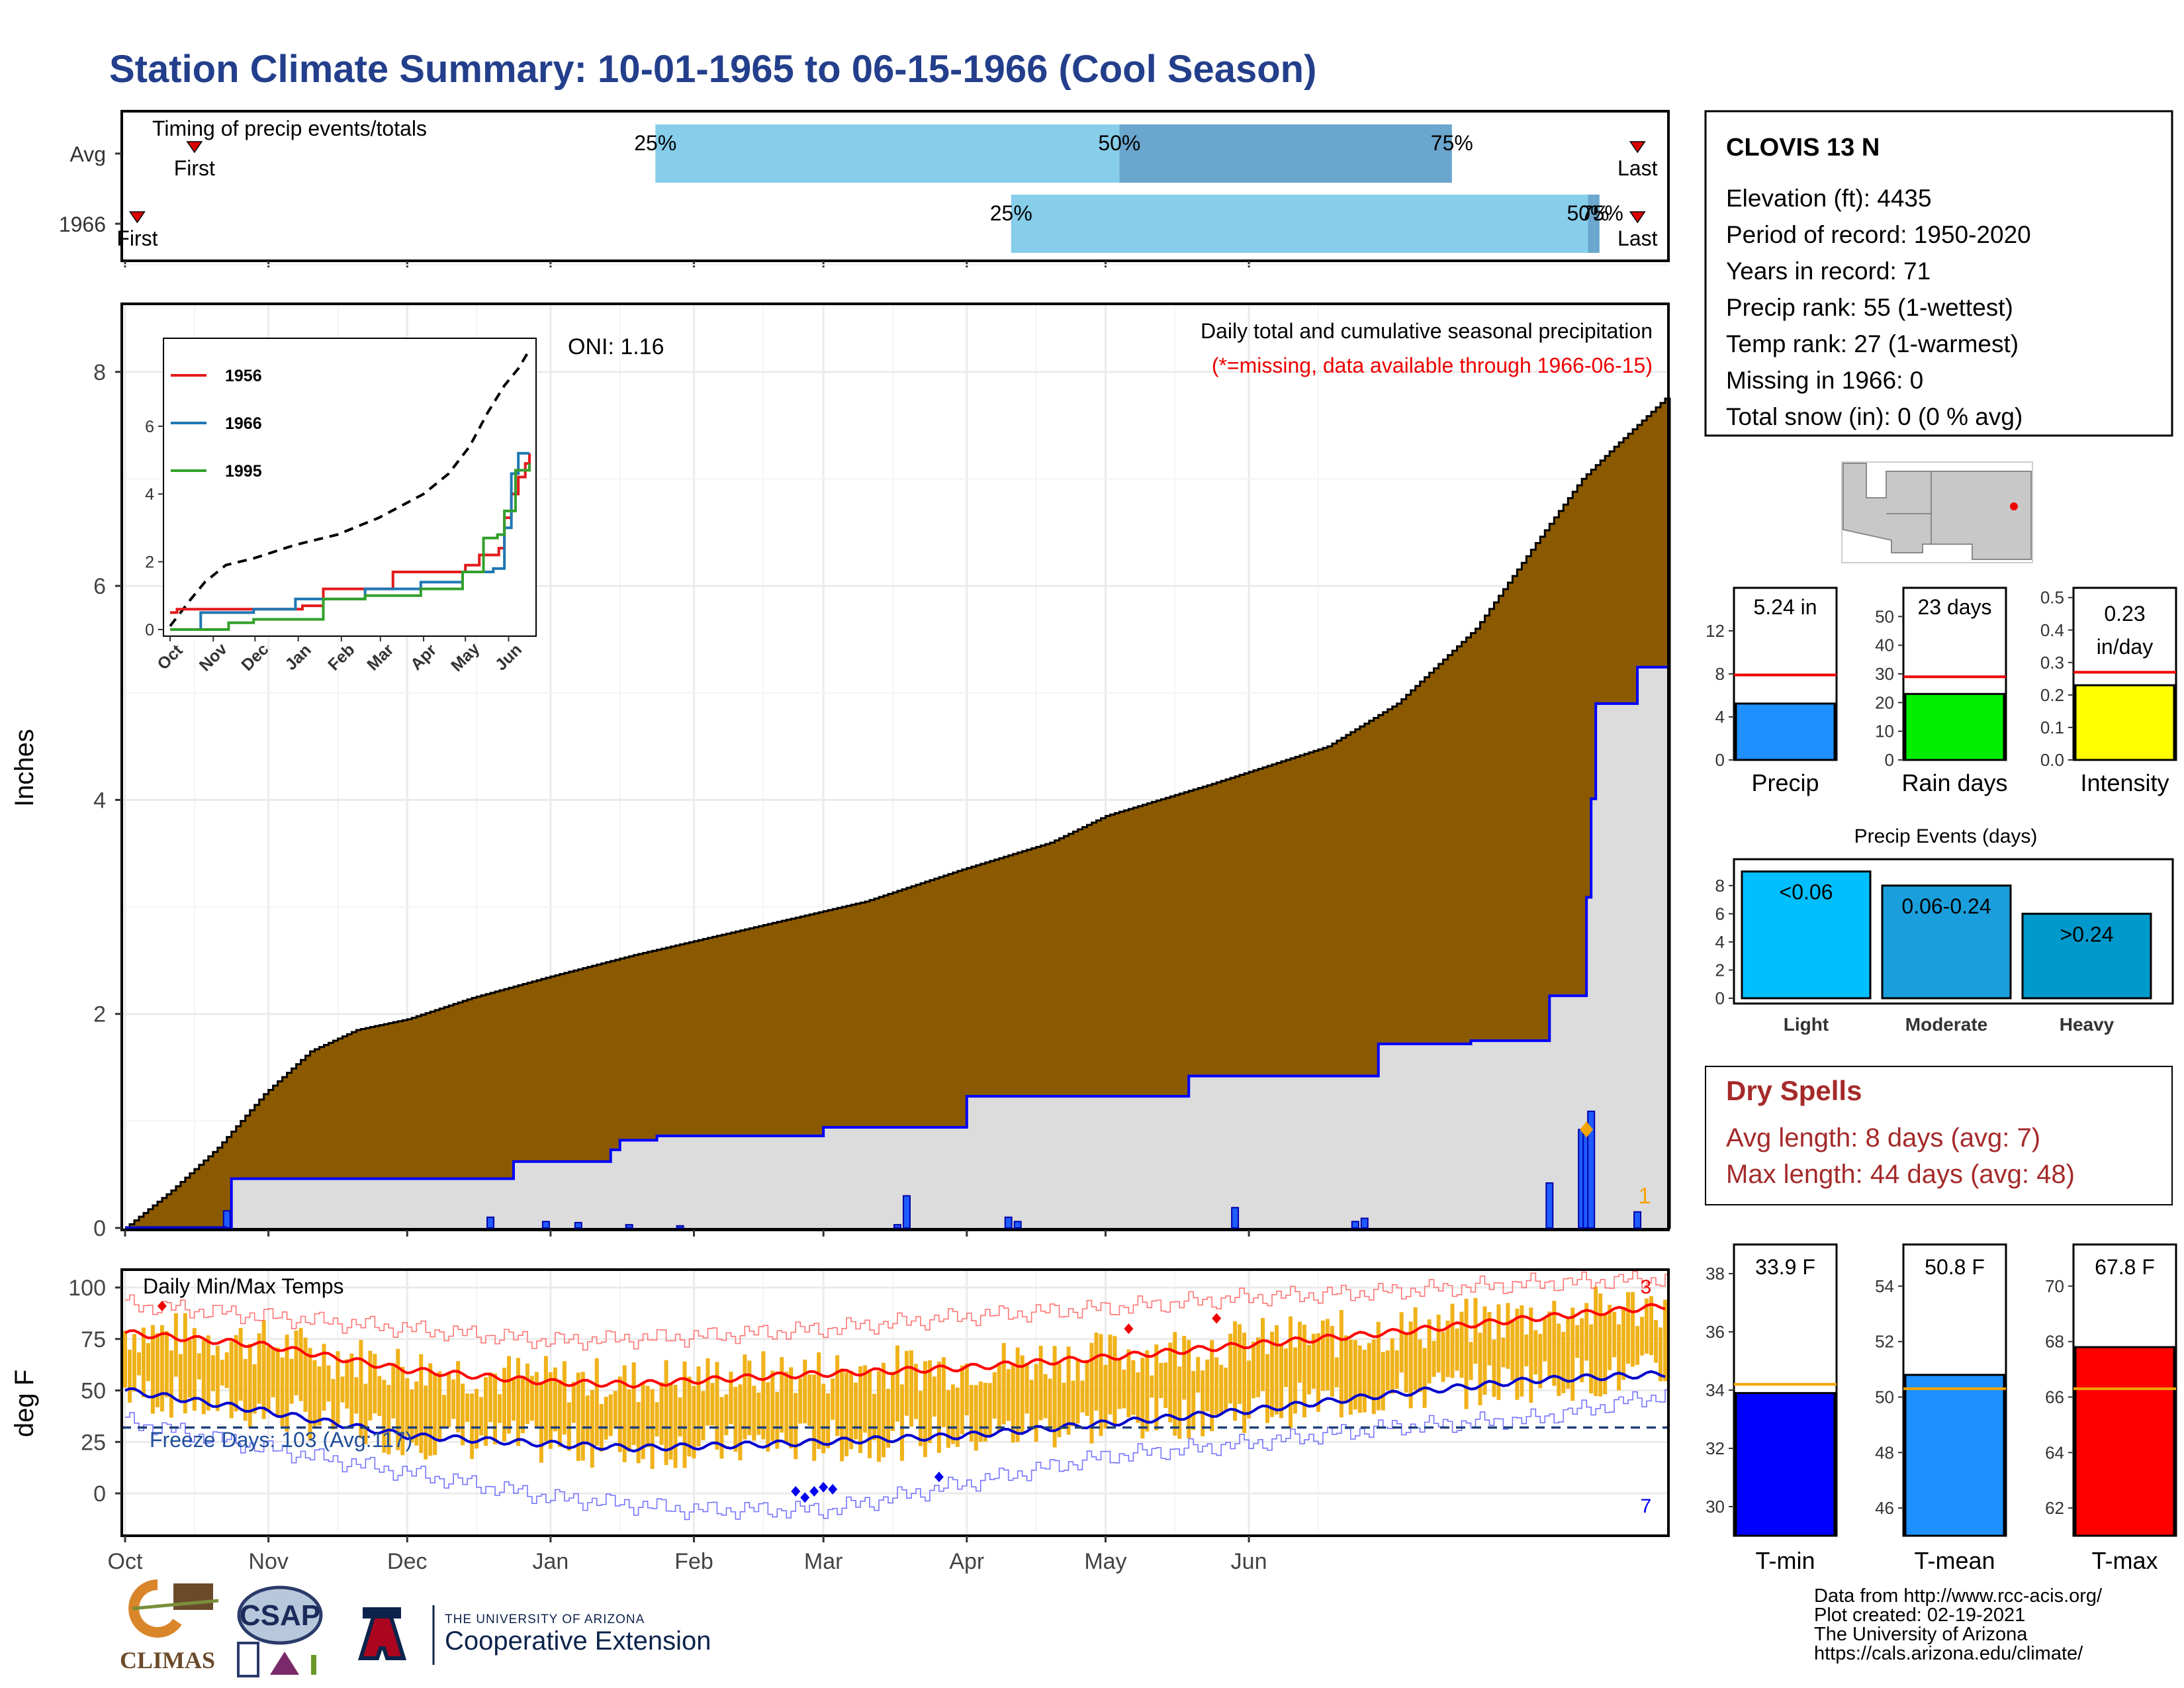 The image size is (2184, 1688). Describe the element at coordinates (1785, 782) in the screenshot. I see `summary-label: Precip` at that location.